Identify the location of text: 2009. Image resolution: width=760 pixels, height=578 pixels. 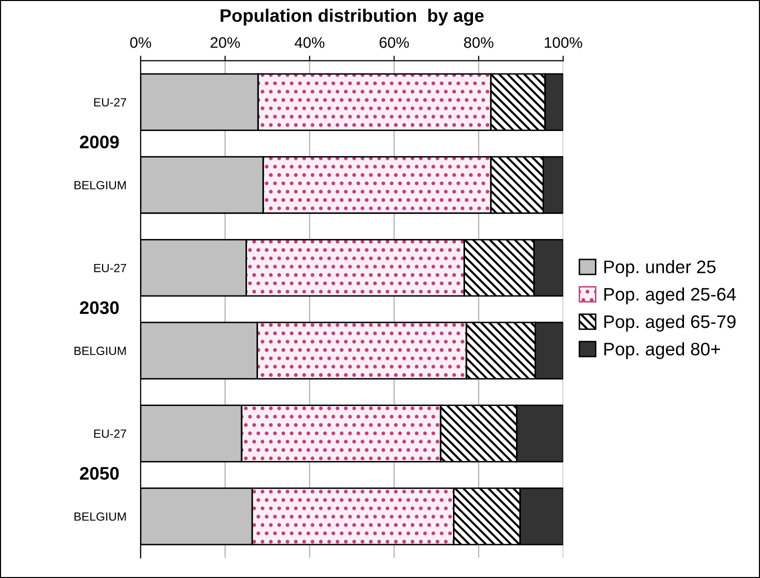
(99, 142).